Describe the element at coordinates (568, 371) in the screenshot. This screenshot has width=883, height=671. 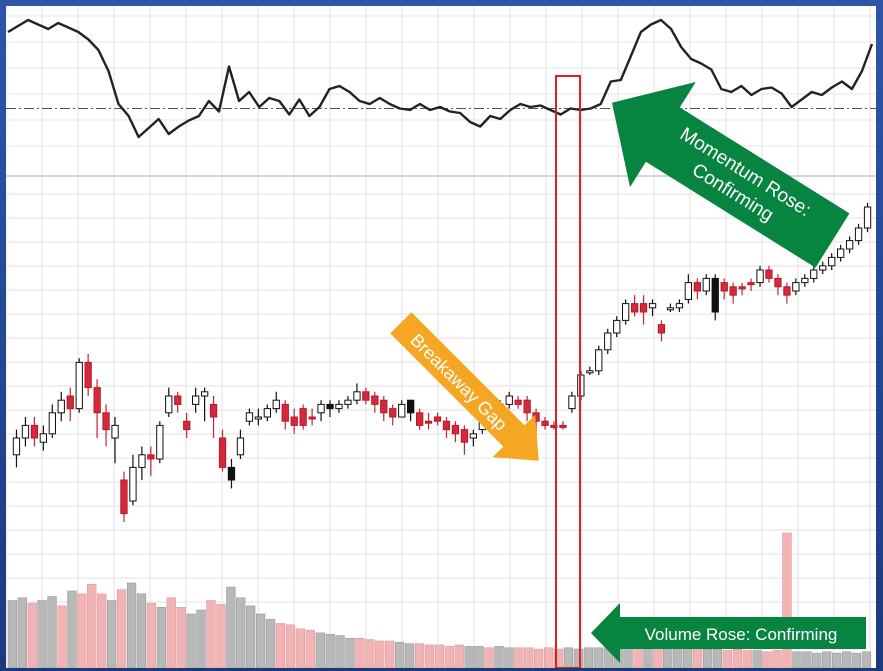
I see `breakaway-gap-highlight-box` at that location.